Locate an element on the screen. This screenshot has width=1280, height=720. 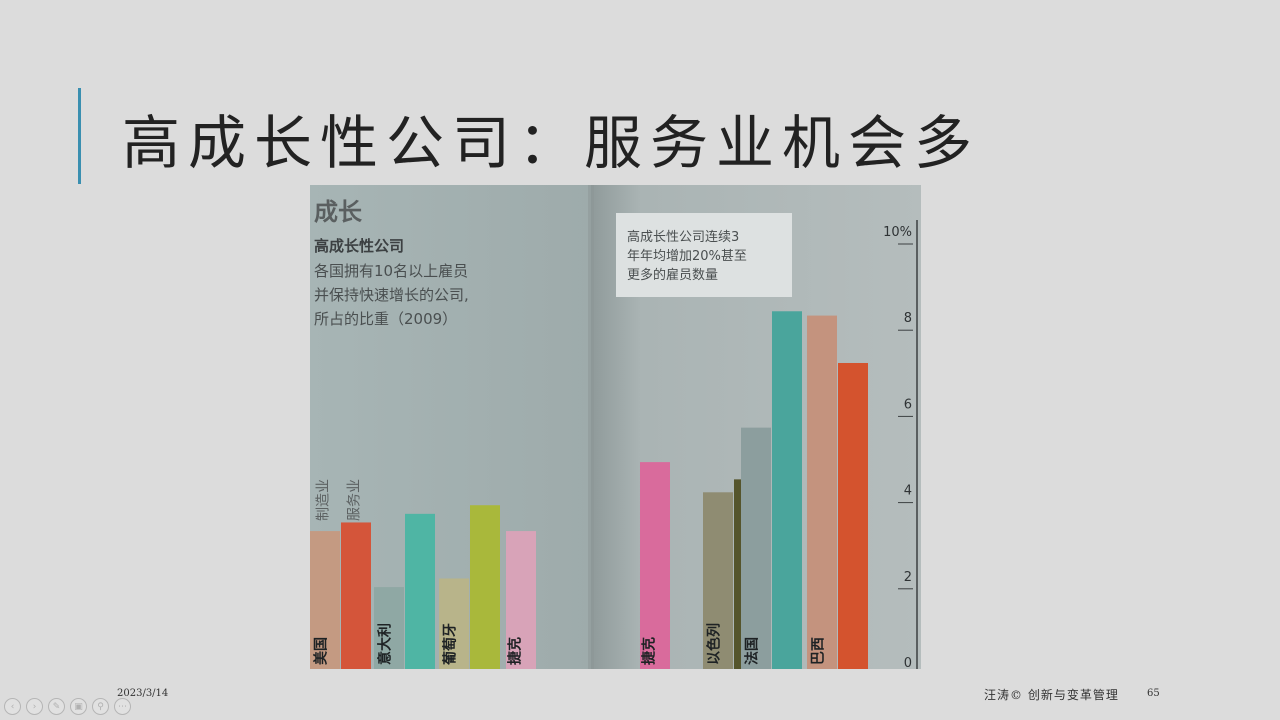
category-label: 巴西 is located at coordinates (819, 651).